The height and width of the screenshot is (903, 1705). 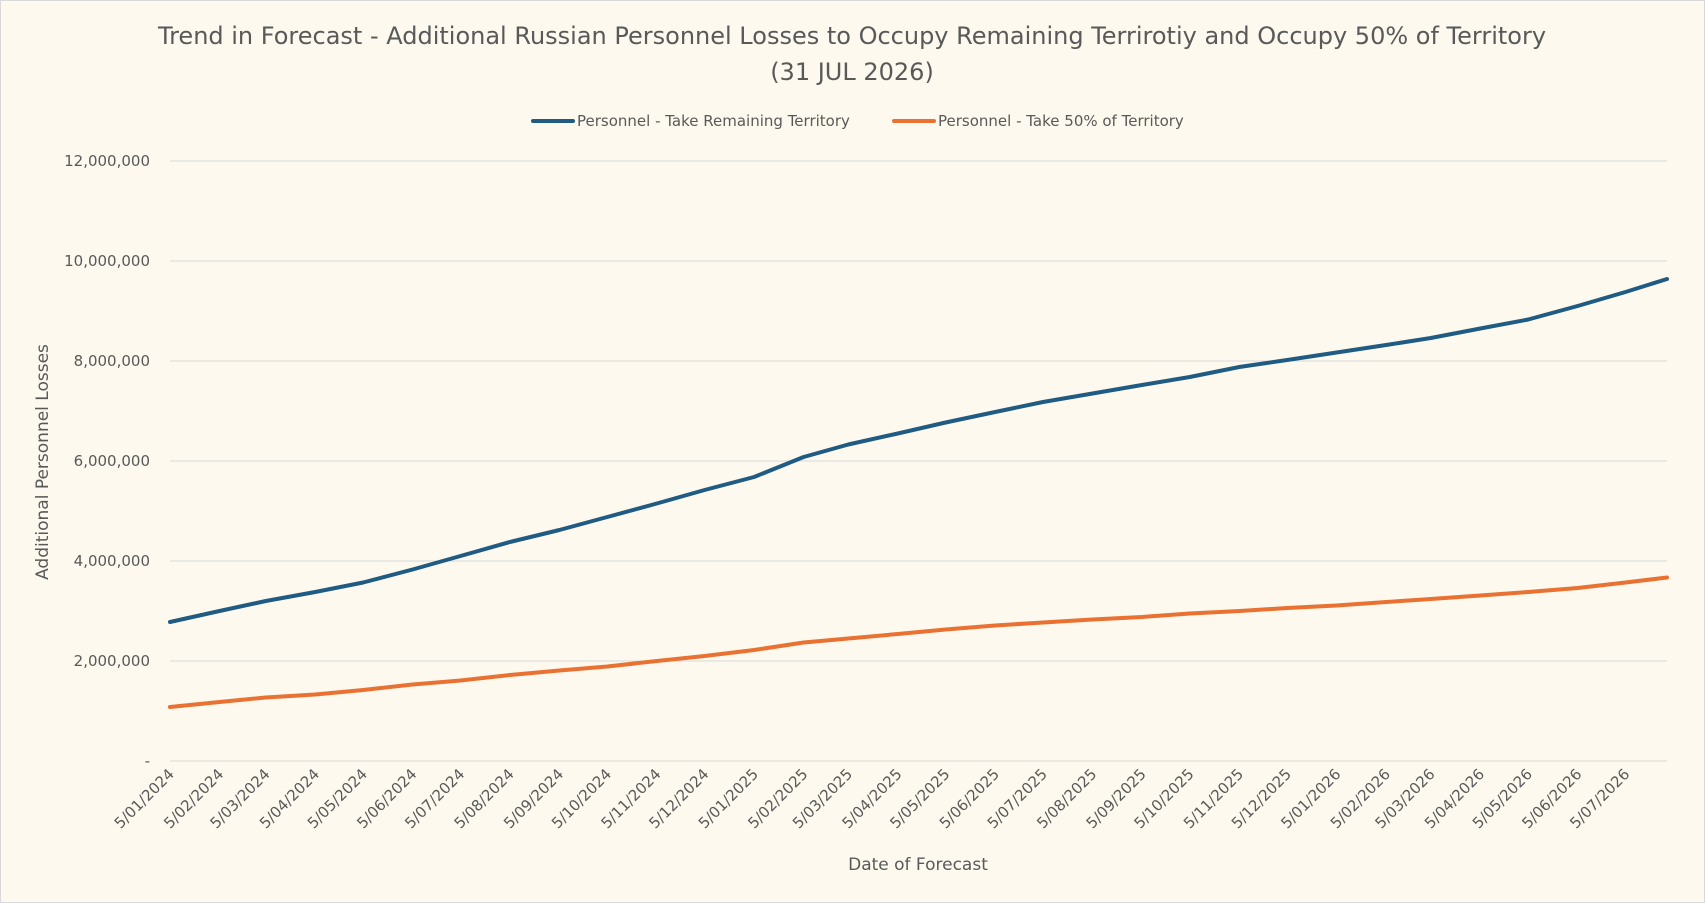 I want to click on x-axis-title: Date of Forecast, so click(x=918, y=865).